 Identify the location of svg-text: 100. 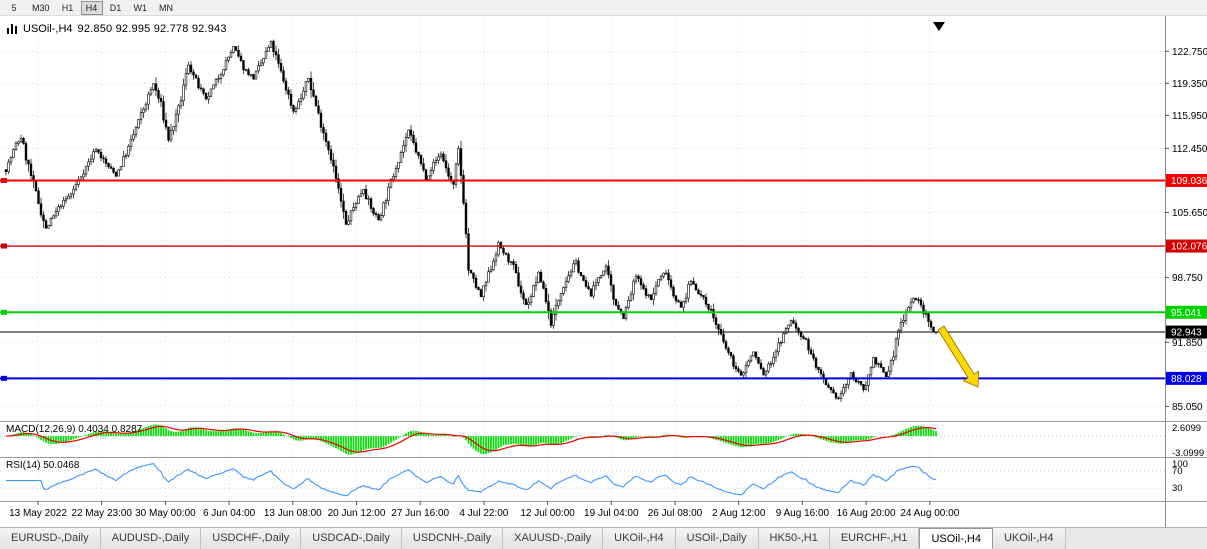
(1180, 464).